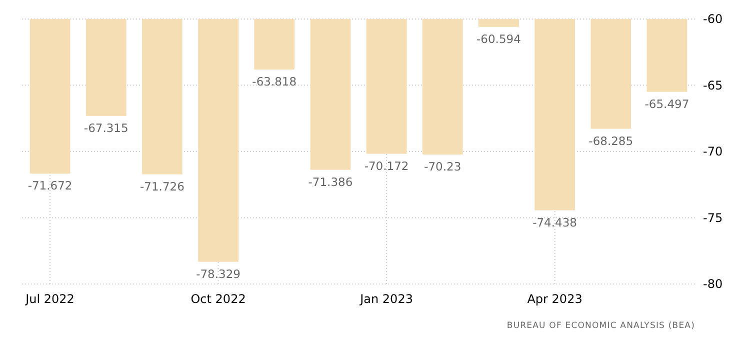 Image resolution: width=730 pixels, height=349 pixels. What do you see at coordinates (498, 39) in the screenshot?
I see `data-label: -60.594` at bounding box center [498, 39].